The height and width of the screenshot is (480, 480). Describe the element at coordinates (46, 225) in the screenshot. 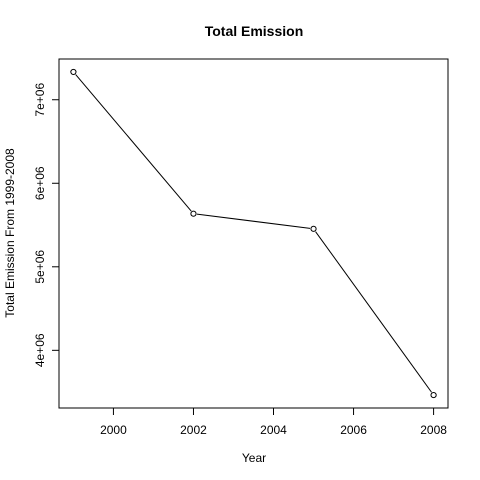

I see `y-axis: 4e+06 5e+06 6e+06 7e+06` at that location.